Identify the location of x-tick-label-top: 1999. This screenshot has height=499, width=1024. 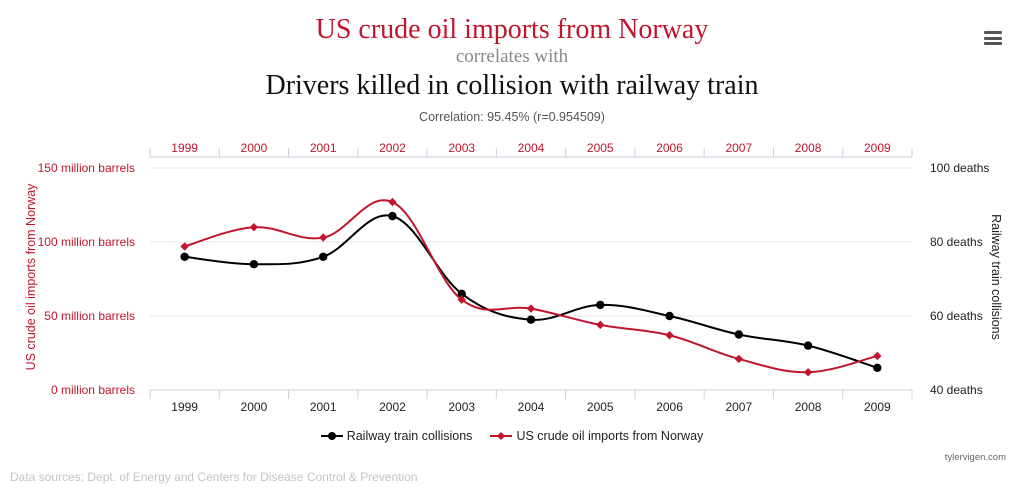
(184, 148).